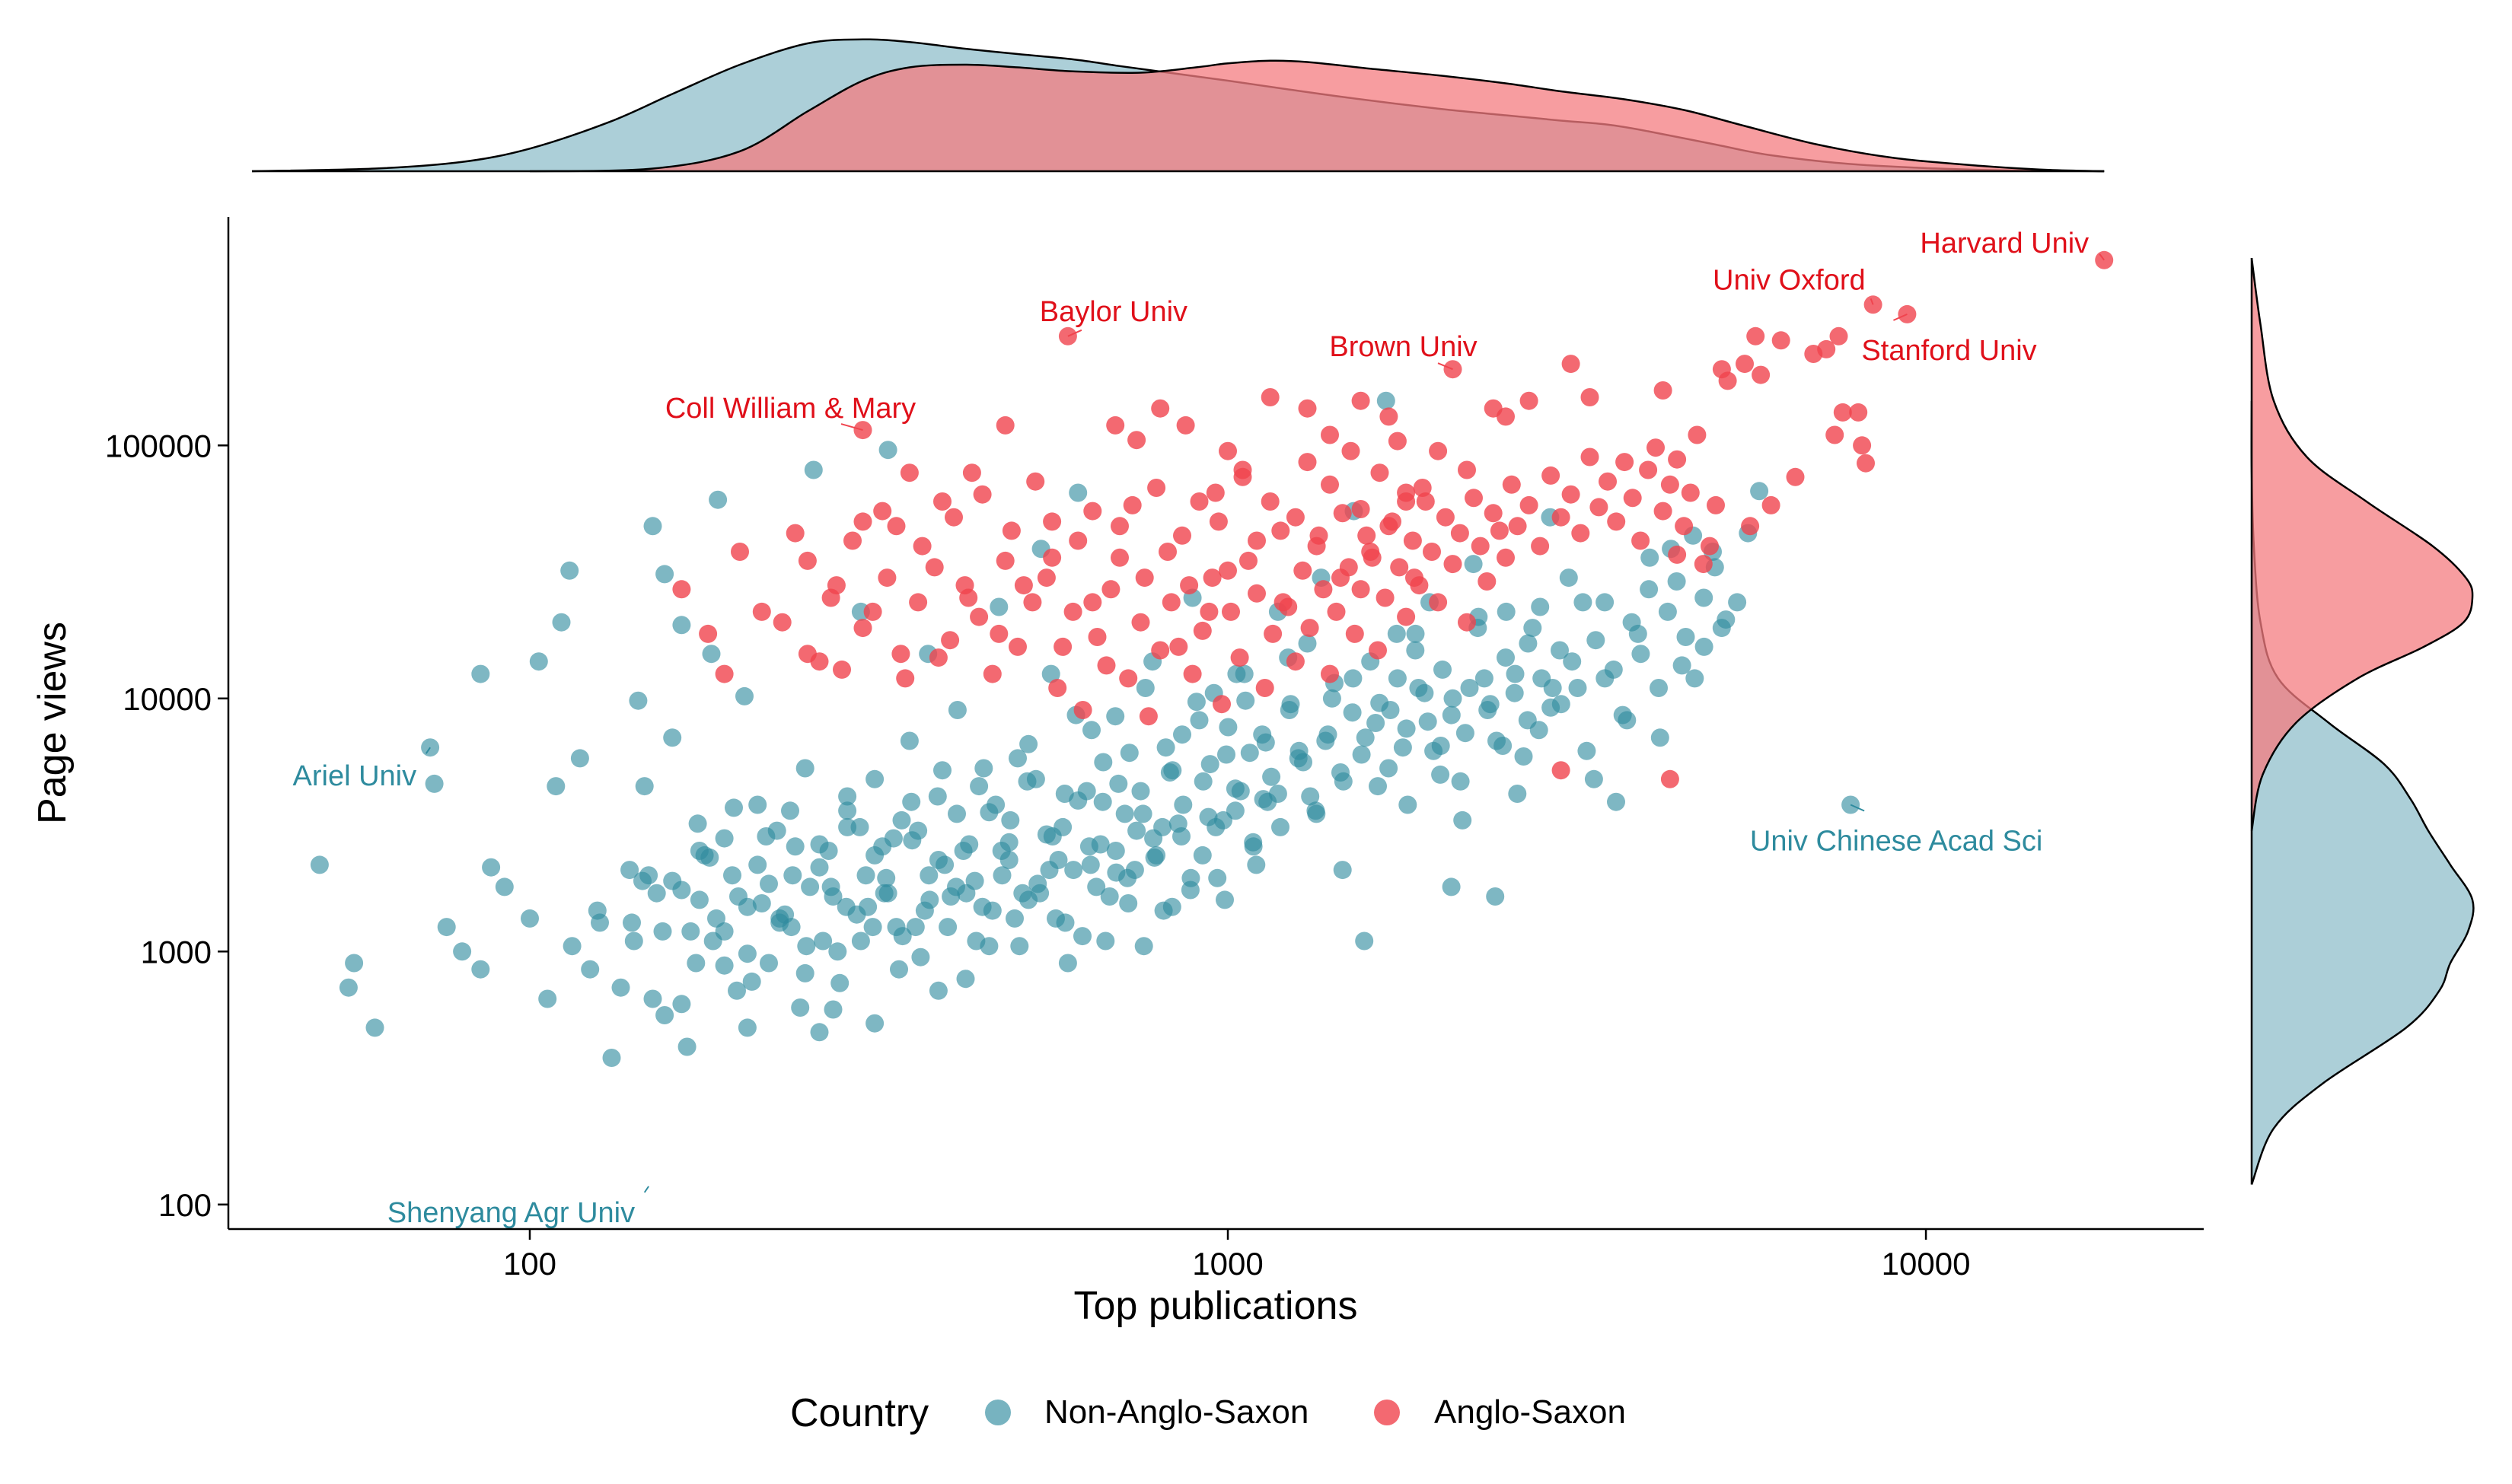  Describe the element at coordinates (2362, 544) in the screenshot. I see `y-density-area-anglo-saxon` at that location.